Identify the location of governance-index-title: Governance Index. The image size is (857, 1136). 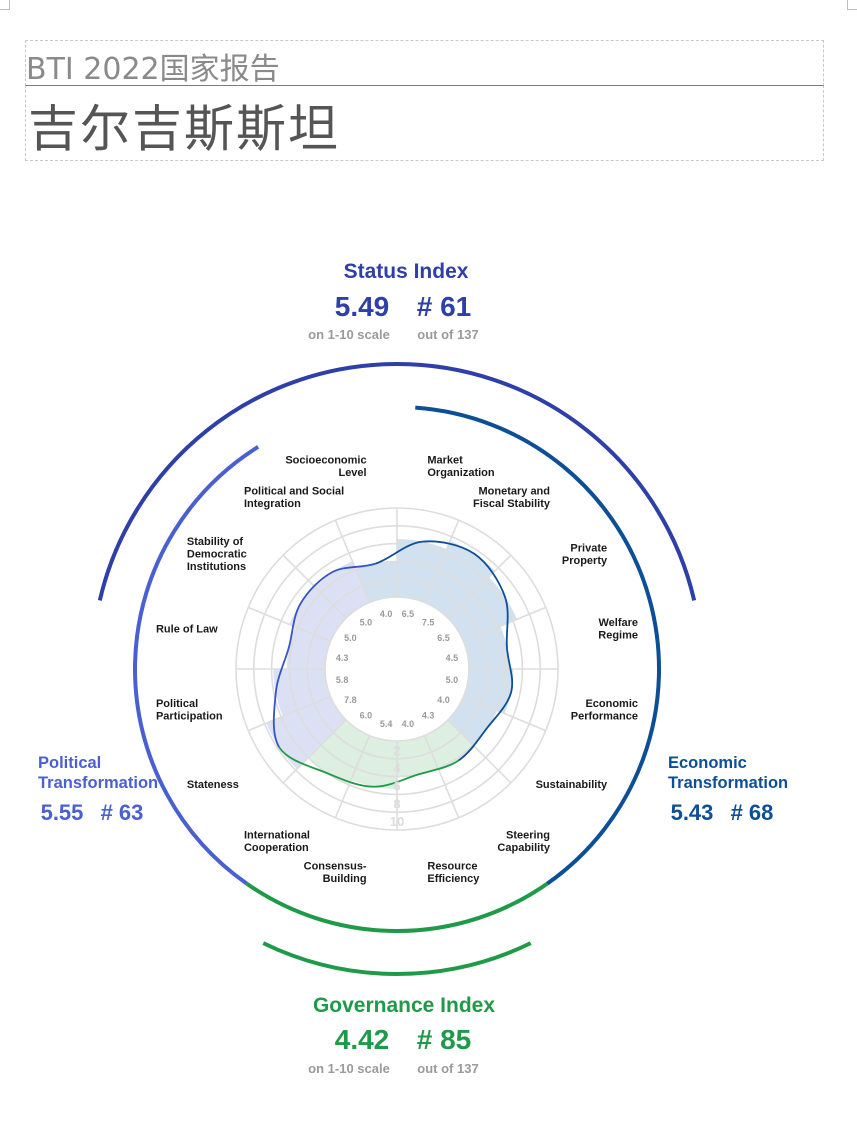
(404, 1005).